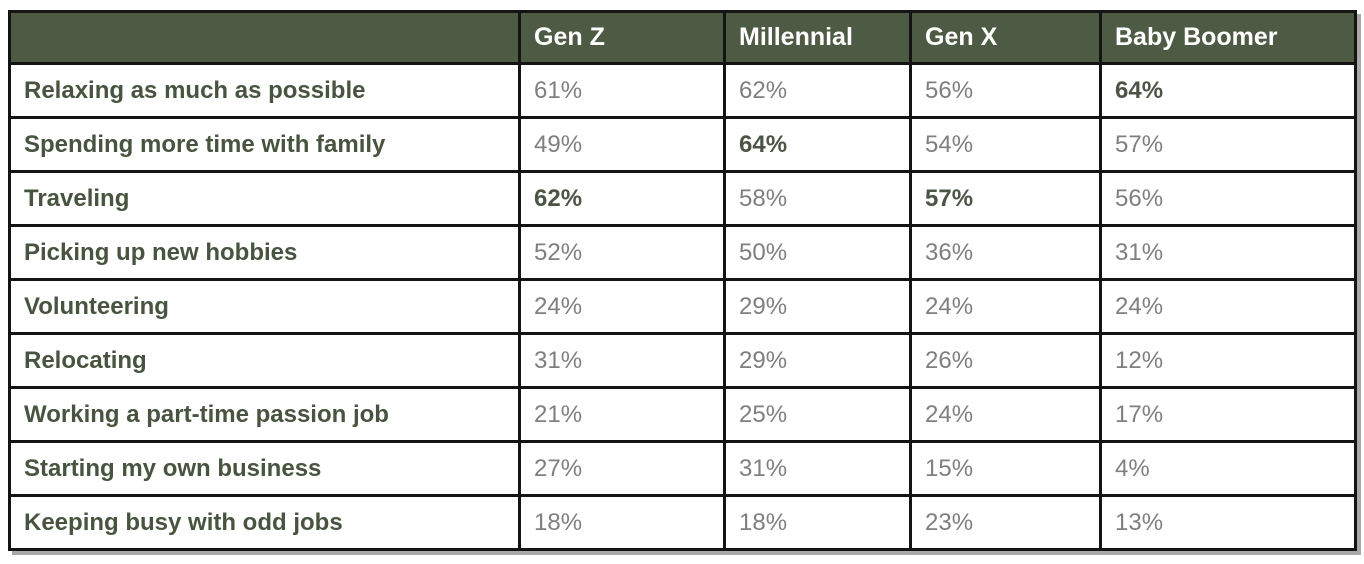 This screenshot has width=1364, height=564. I want to click on column-header-gen-x: Gen X, so click(1005, 37).